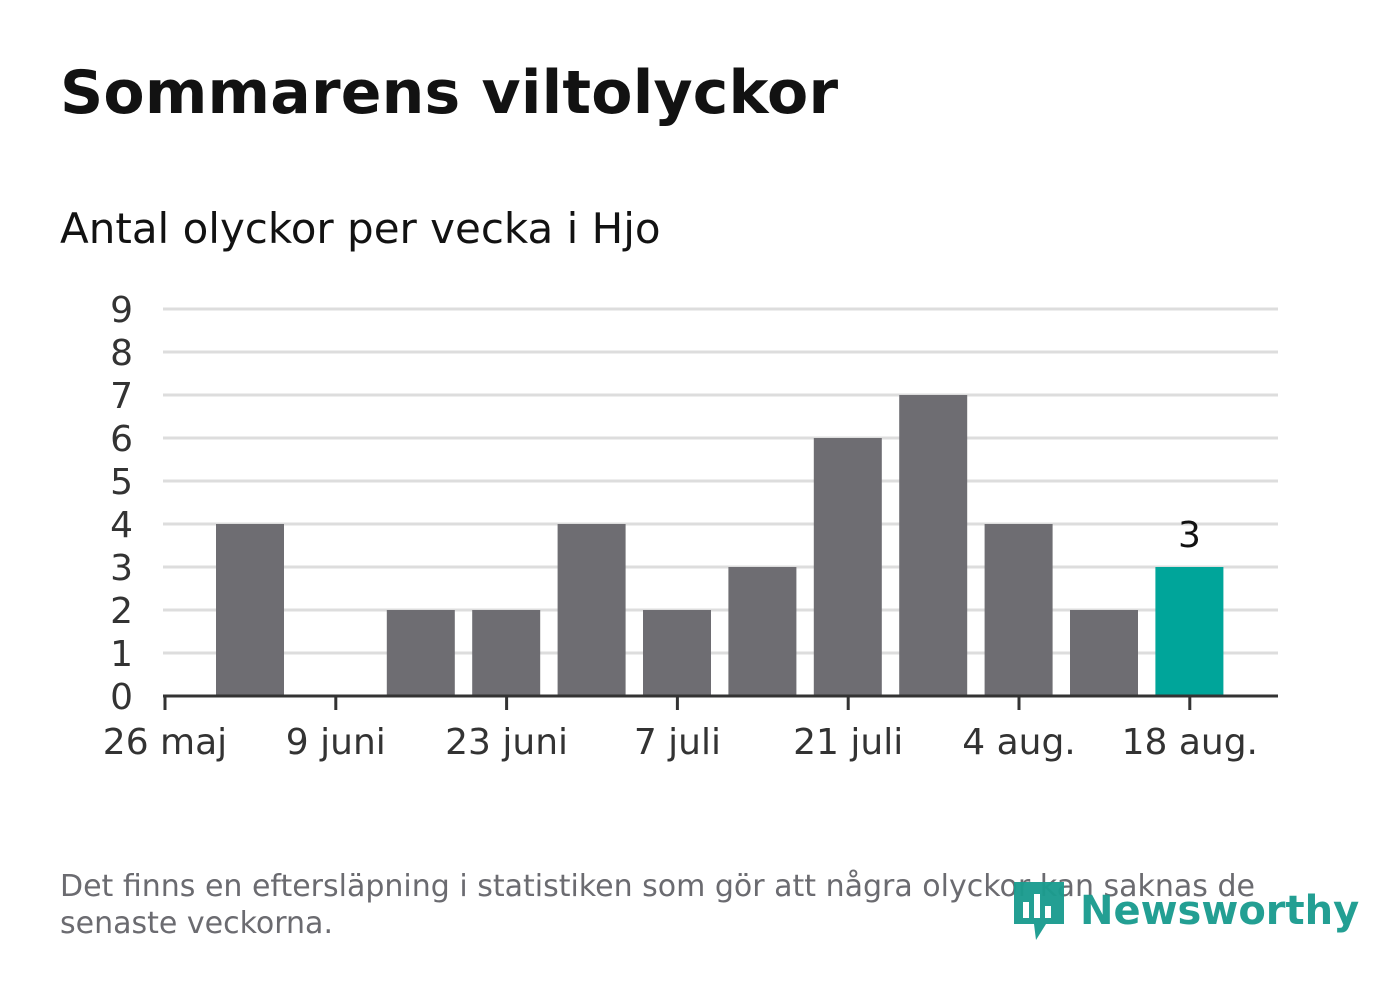  Describe the element at coordinates (506, 742) in the screenshot. I see `x-tick-label: 23 juni` at that location.